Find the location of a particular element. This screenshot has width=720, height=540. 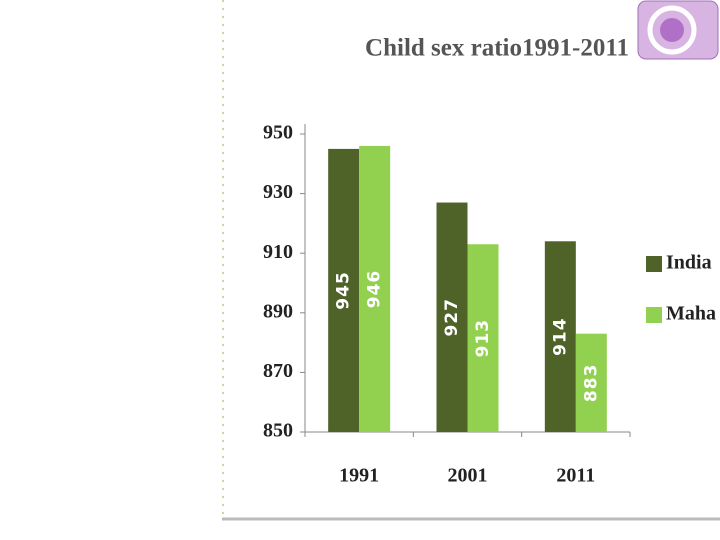

value-label: 927 is located at coordinates (452, 317).